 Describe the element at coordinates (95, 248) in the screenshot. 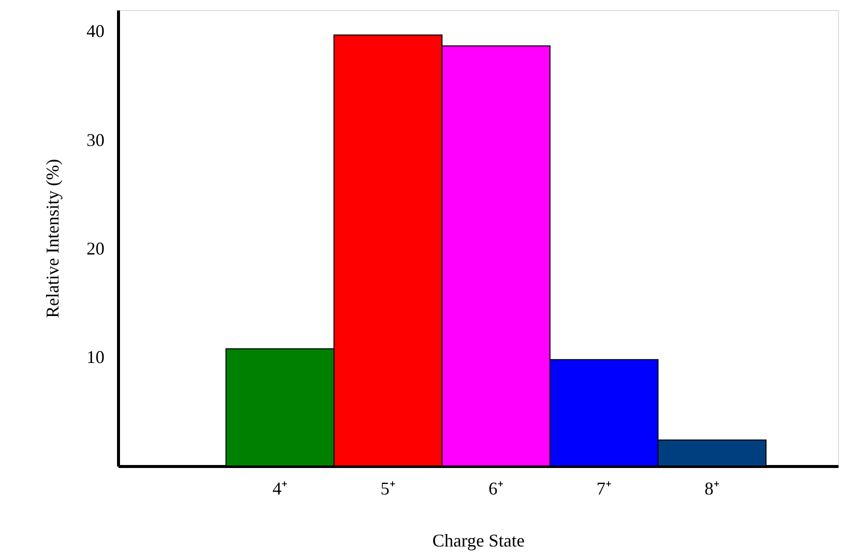

I see `y-tick-label: 20` at that location.